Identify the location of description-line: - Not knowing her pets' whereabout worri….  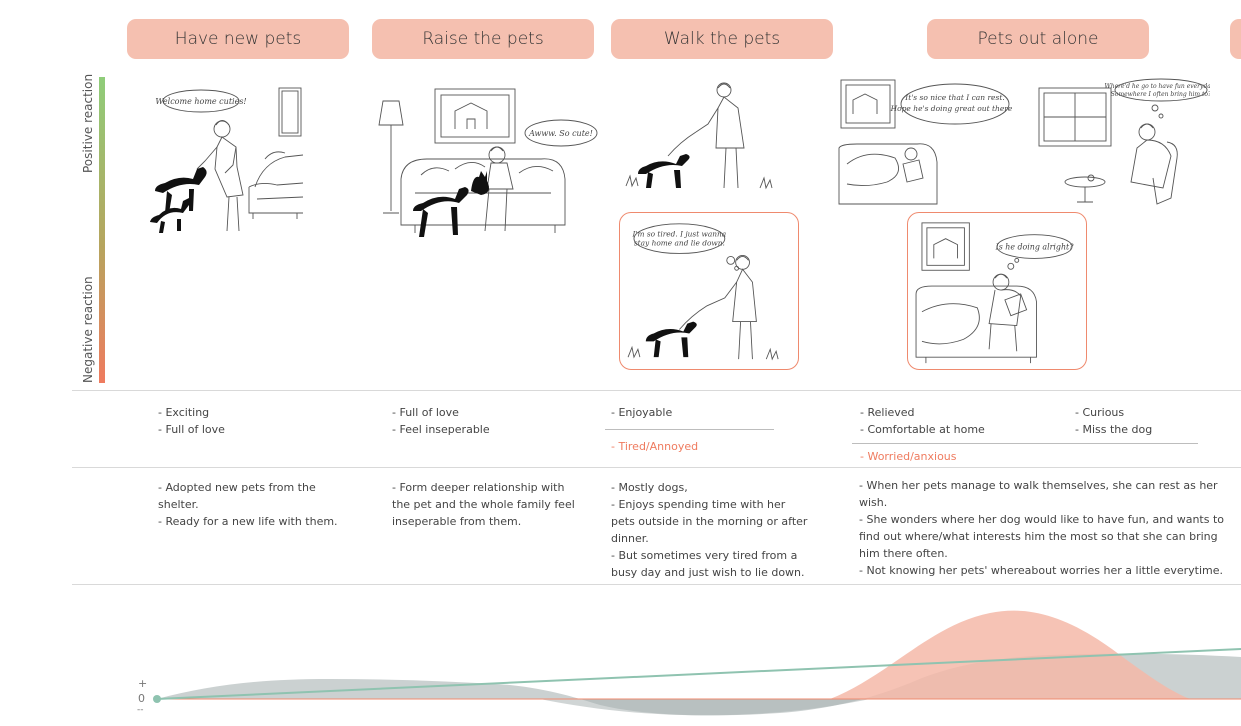
(1041, 570).